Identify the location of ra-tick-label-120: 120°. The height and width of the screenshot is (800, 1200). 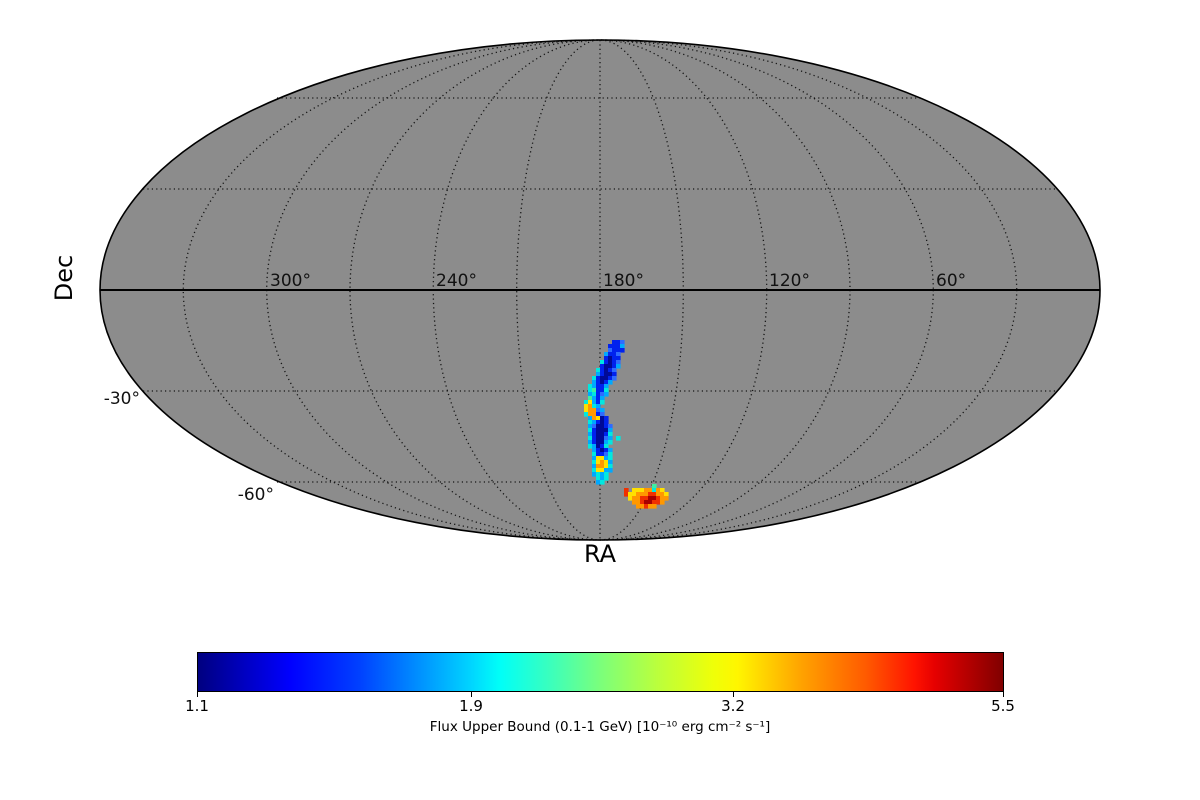
(789, 281).